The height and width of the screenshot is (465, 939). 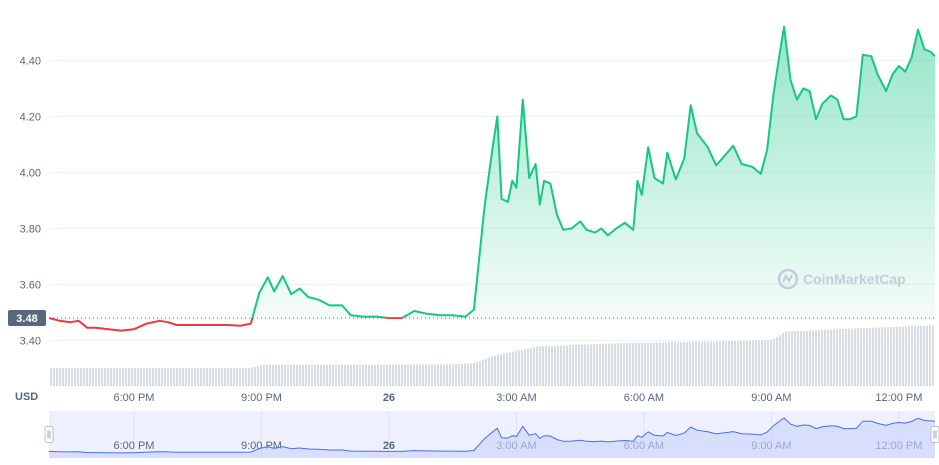 I want to click on y-tick-label: 3.60, so click(x=30, y=285).